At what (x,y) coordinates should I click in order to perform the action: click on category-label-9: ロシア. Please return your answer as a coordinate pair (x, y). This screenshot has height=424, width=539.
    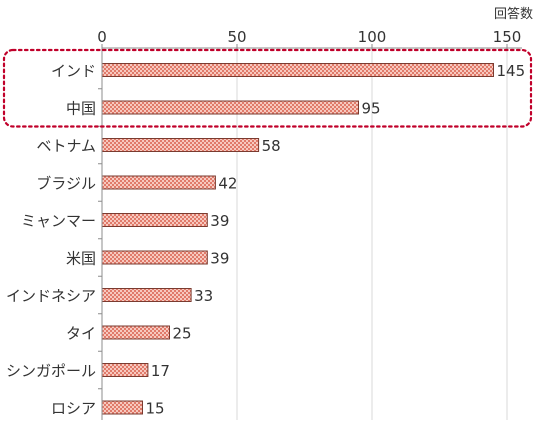
    Looking at the image, I should click on (73, 409).